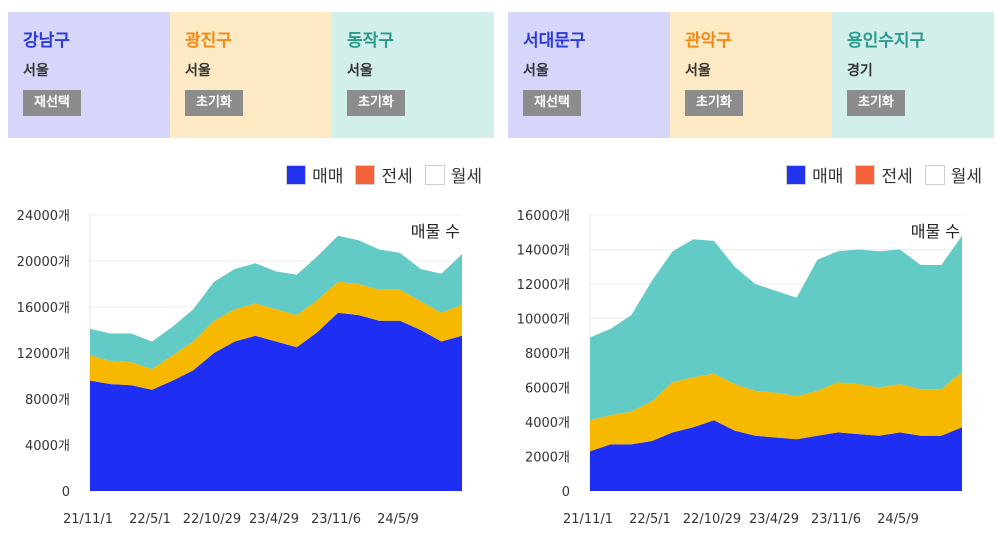 This screenshot has width=998, height=553. I want to click on region-cards-left: 강남구 서울 재선택 광진구 서울 초기화 동작구 서울 초기화, so click(251, 75).